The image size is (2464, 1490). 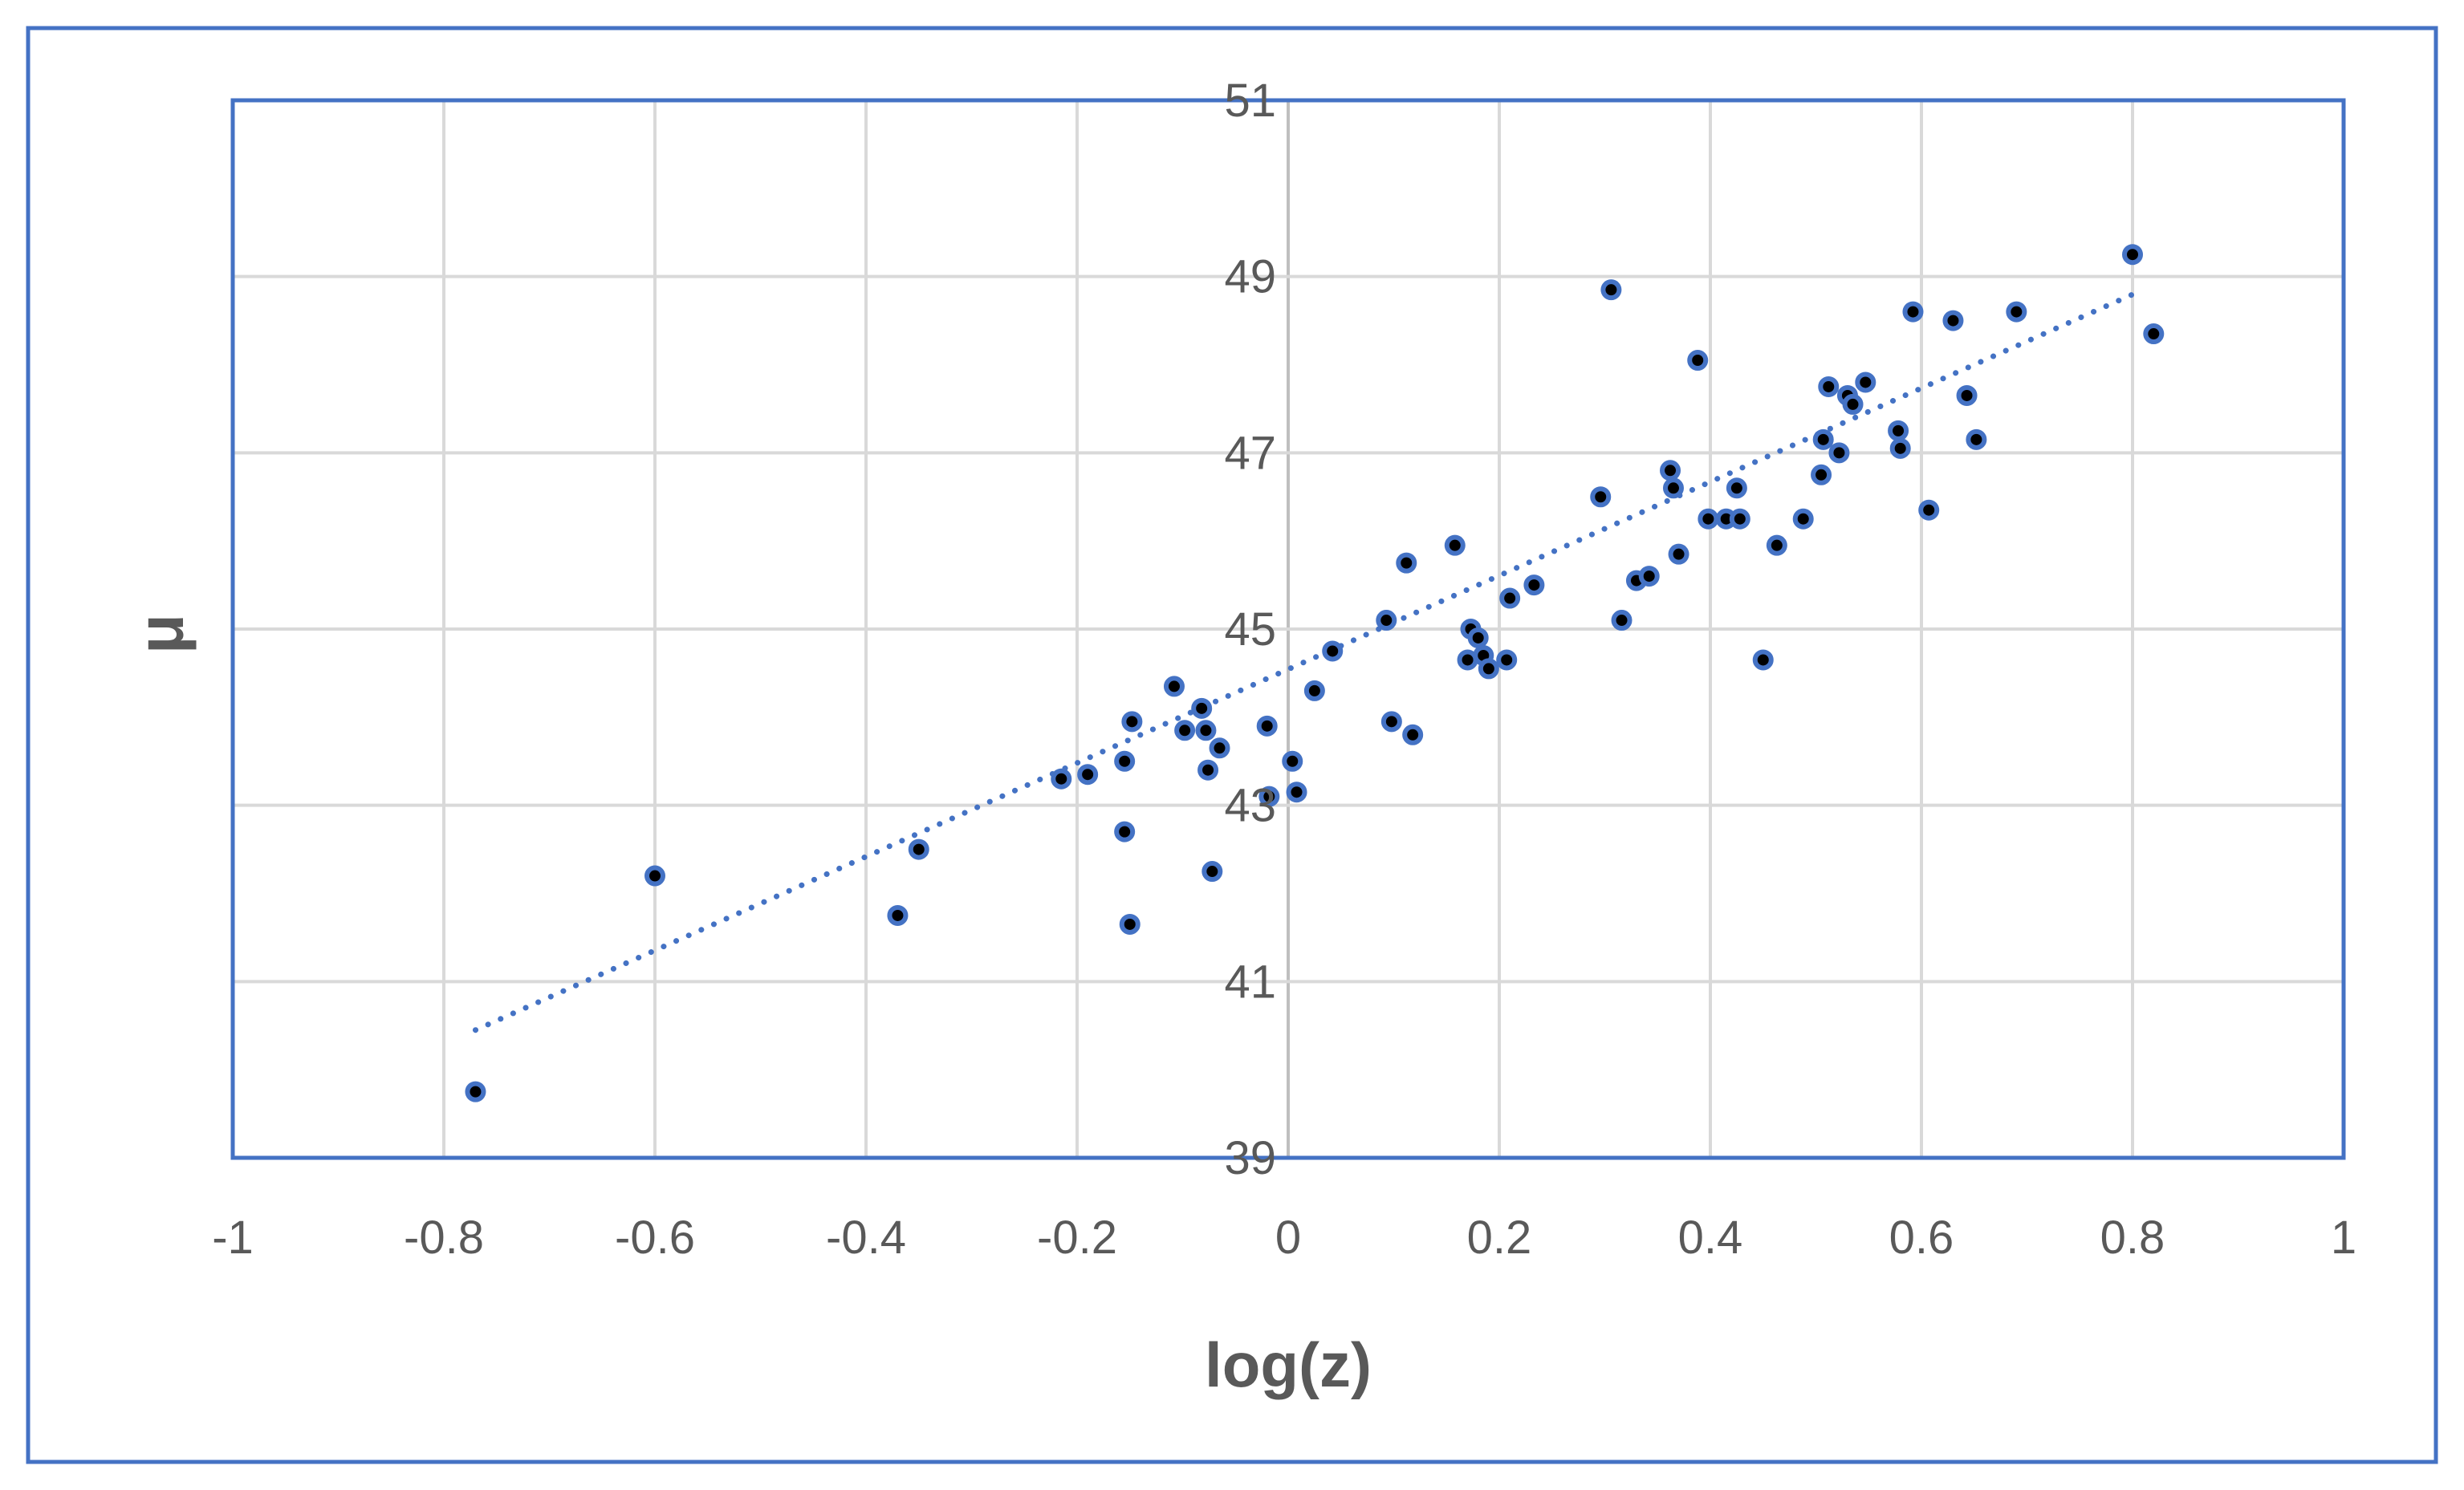 I want to click on x-tick-label: -0.6, so click(x=655, y=1238).